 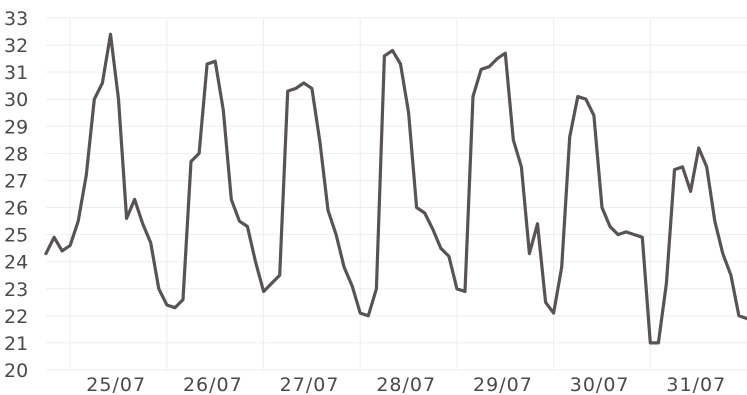 What do you see at coordinates (16, 263) in the screenshot?
I see `y-tick-label: 24` at bounding box center [16, 263].